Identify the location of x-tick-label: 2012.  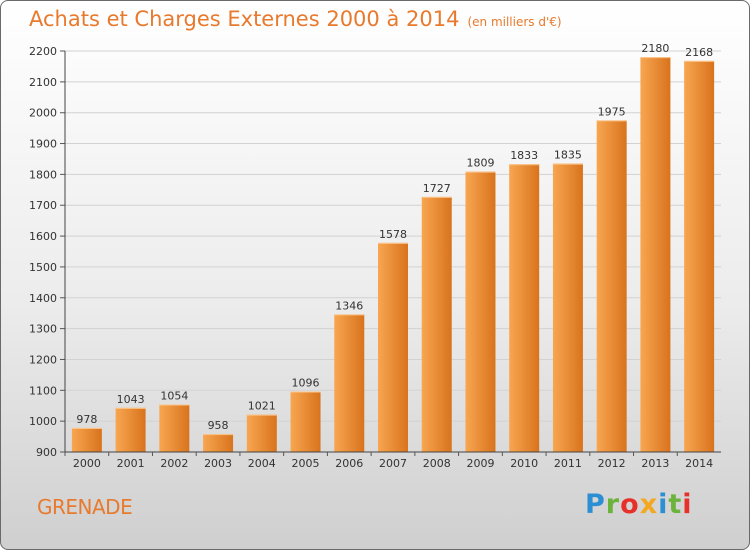
(612, 463).